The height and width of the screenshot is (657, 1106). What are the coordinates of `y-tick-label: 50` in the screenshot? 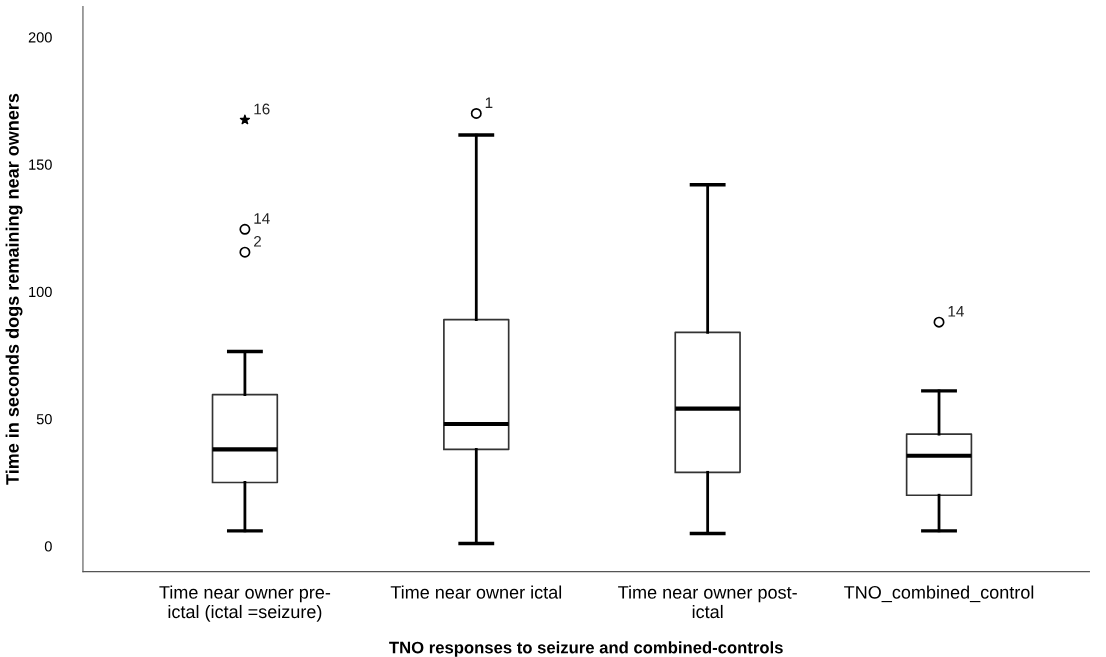 It's located at (44, 419).